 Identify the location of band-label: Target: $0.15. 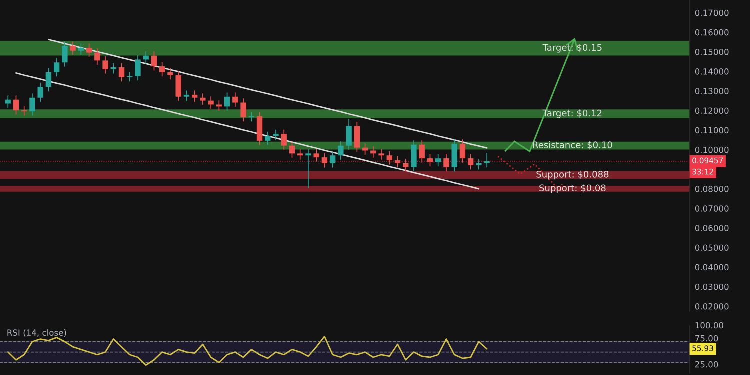
(572, 48).